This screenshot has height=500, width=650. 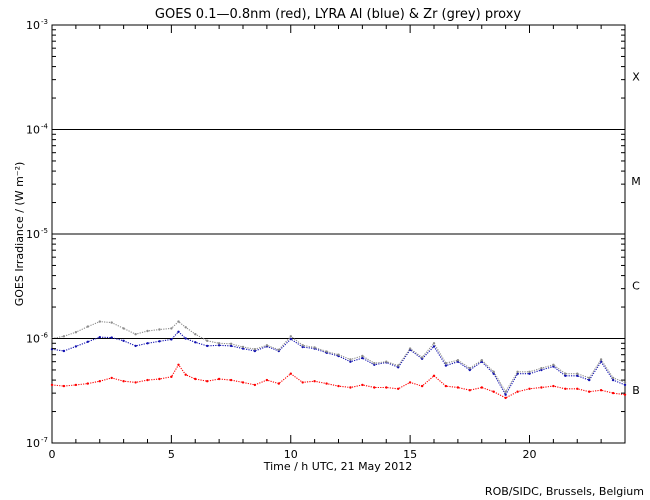 What do you see at coordinates (564, 491) in the screenshot?
I see `credit-text: ROB/SIDC, Brussels, Belgium` at bounding box center [564, 491].